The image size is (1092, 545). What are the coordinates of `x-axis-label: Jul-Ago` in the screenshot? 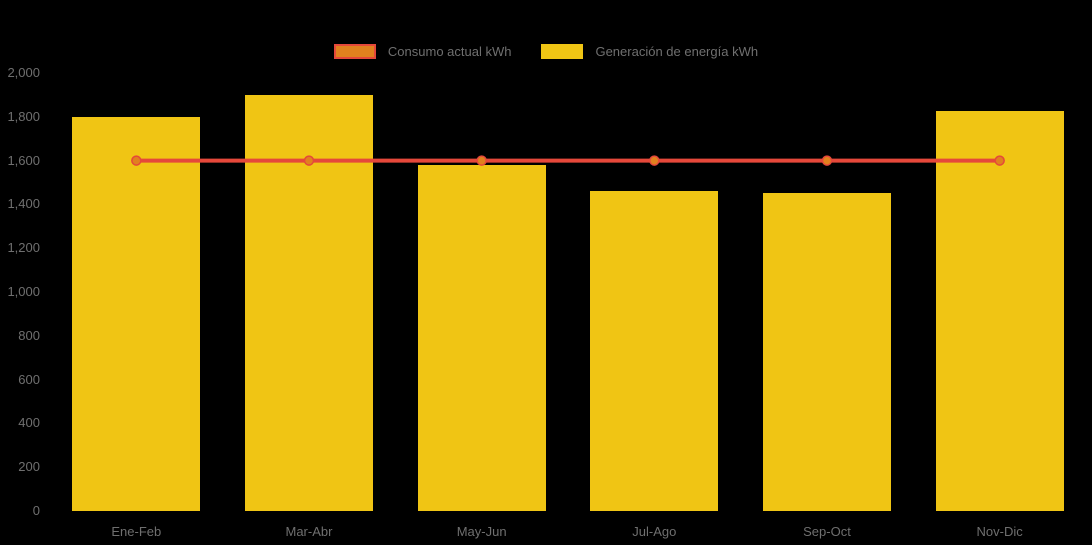 It's located at (654, 531).